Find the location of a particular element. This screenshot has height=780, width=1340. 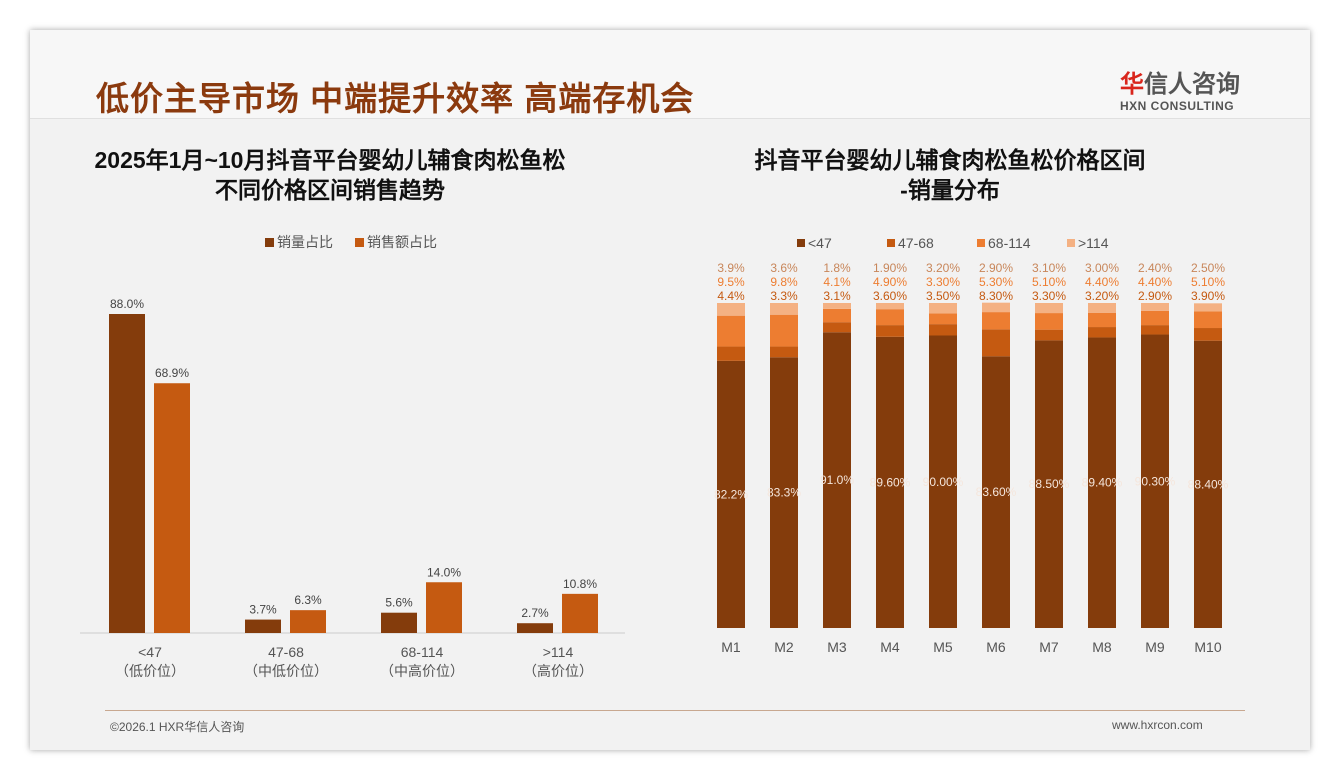

data-label: 3.60% is located at coordinates (890, 296).